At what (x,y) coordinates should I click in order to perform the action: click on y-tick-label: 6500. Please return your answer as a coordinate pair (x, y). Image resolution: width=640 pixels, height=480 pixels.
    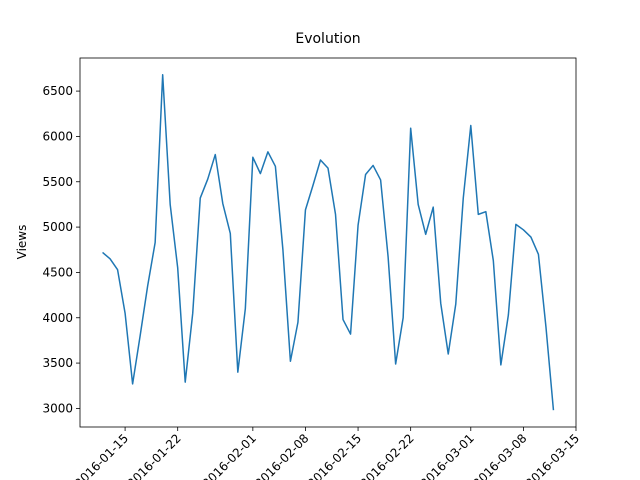
    Looking at the image, I should click on (57, 91).